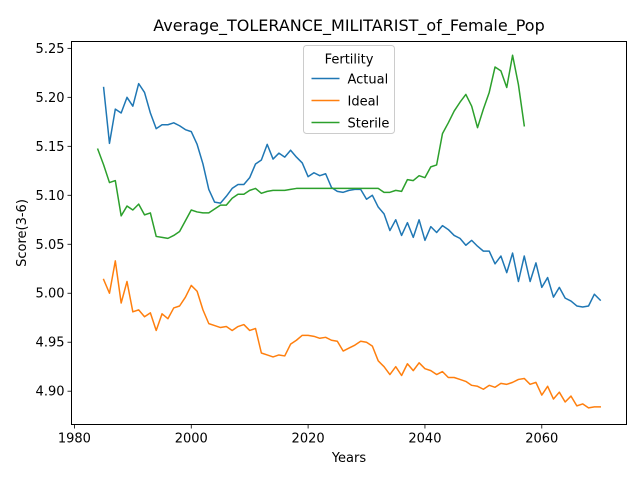 This screenshot has width=640, height=480. I want to click on y-tick-label: 5.15, so click(50, 147).